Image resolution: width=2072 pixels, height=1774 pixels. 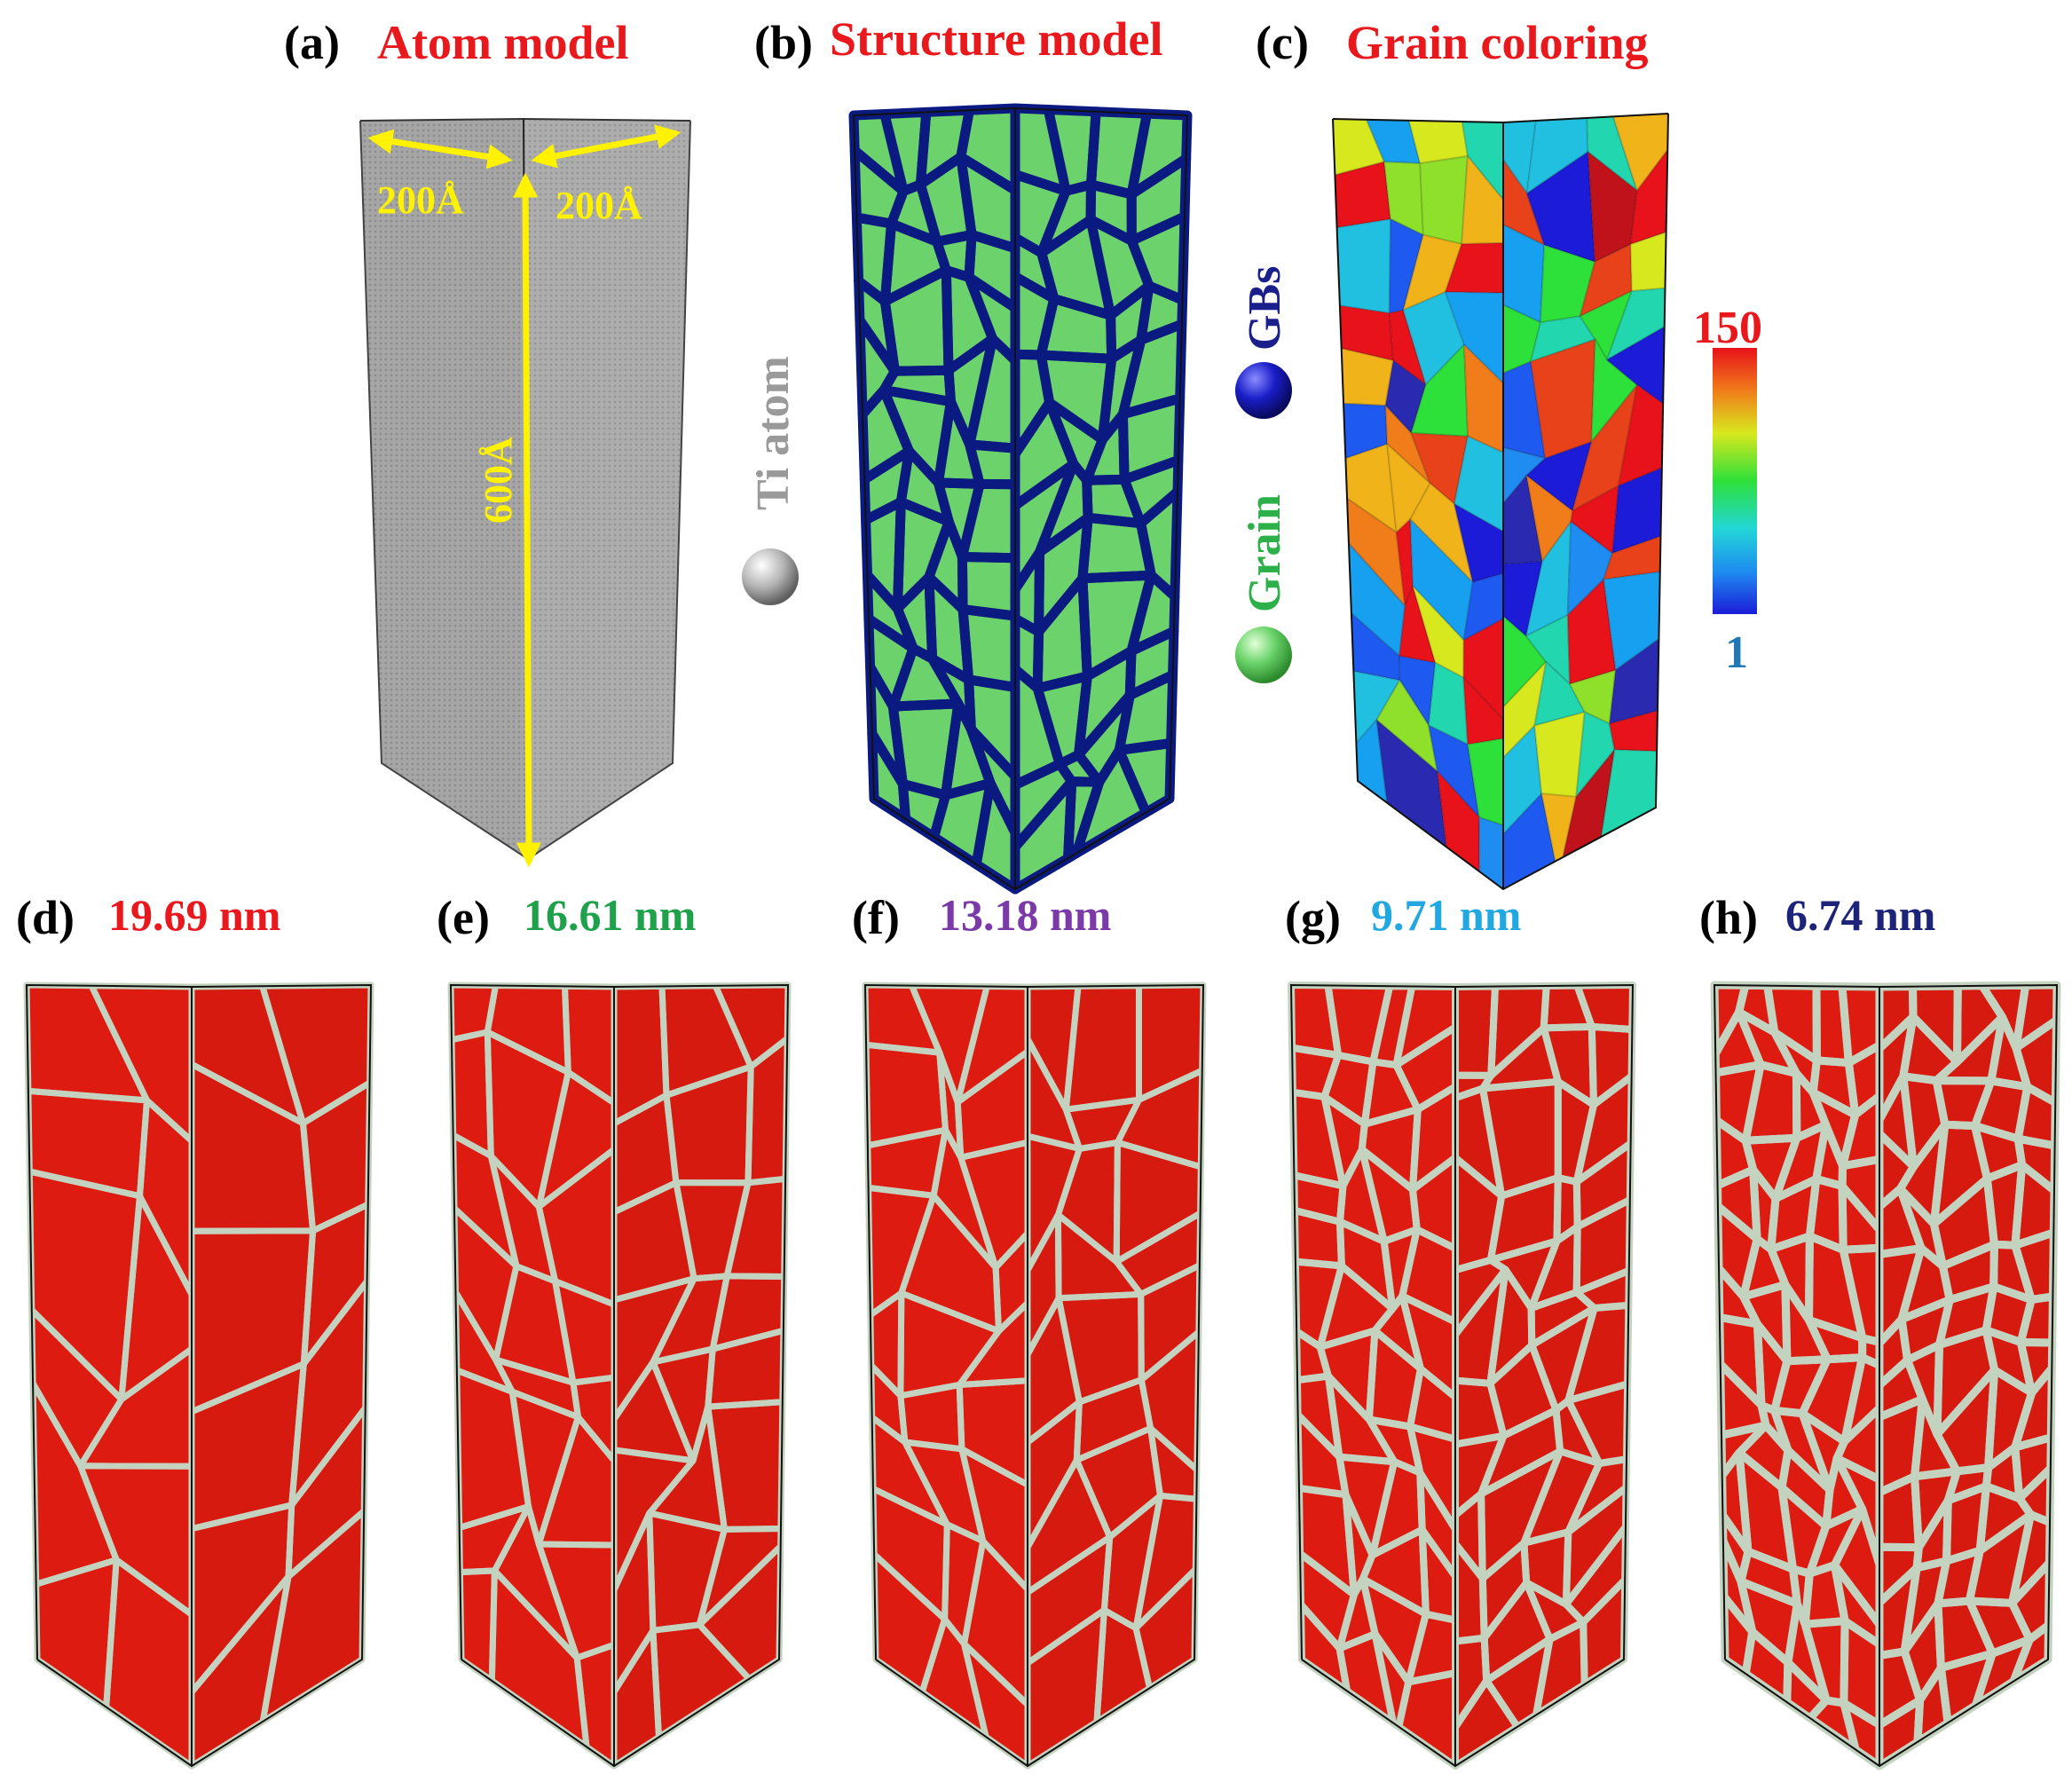 What do you see at coordinates (312, 43) in the screenshot?
I see `panel-a-letter: (a)` at bounding box center [312, 43].